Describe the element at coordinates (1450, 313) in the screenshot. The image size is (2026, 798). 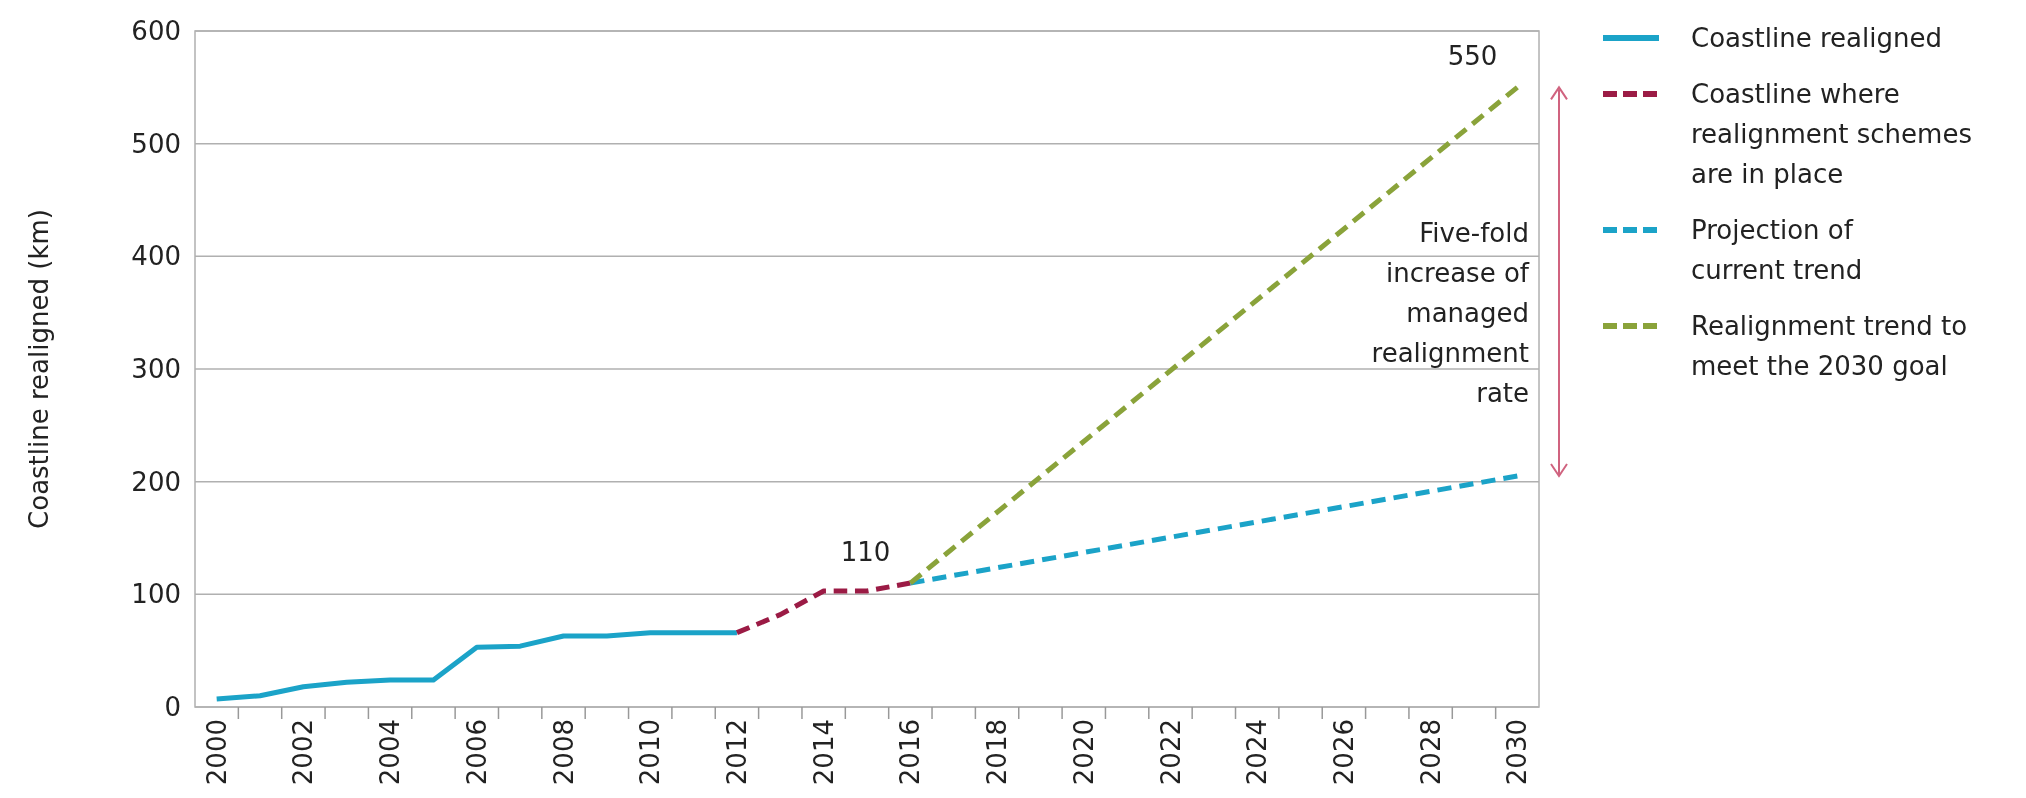
I see `annotation: Five-fold increase of managed realignment rate` at that location.